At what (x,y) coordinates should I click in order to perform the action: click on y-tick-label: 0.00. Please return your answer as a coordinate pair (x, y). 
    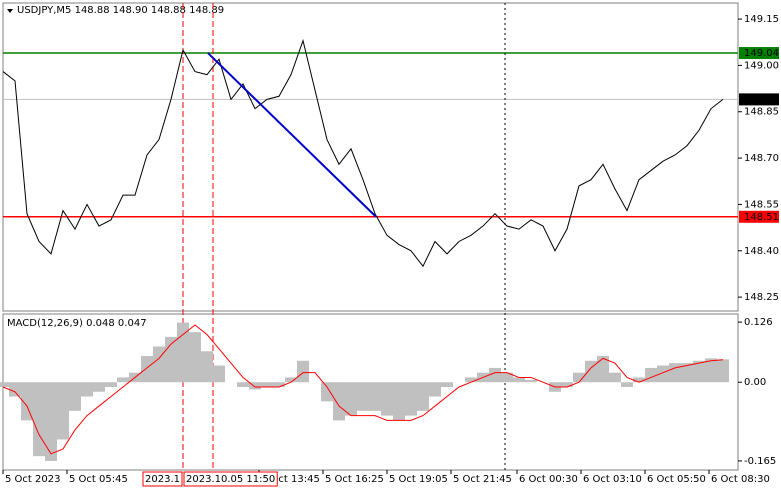
    Looking at the image, I should click on (755, 382).